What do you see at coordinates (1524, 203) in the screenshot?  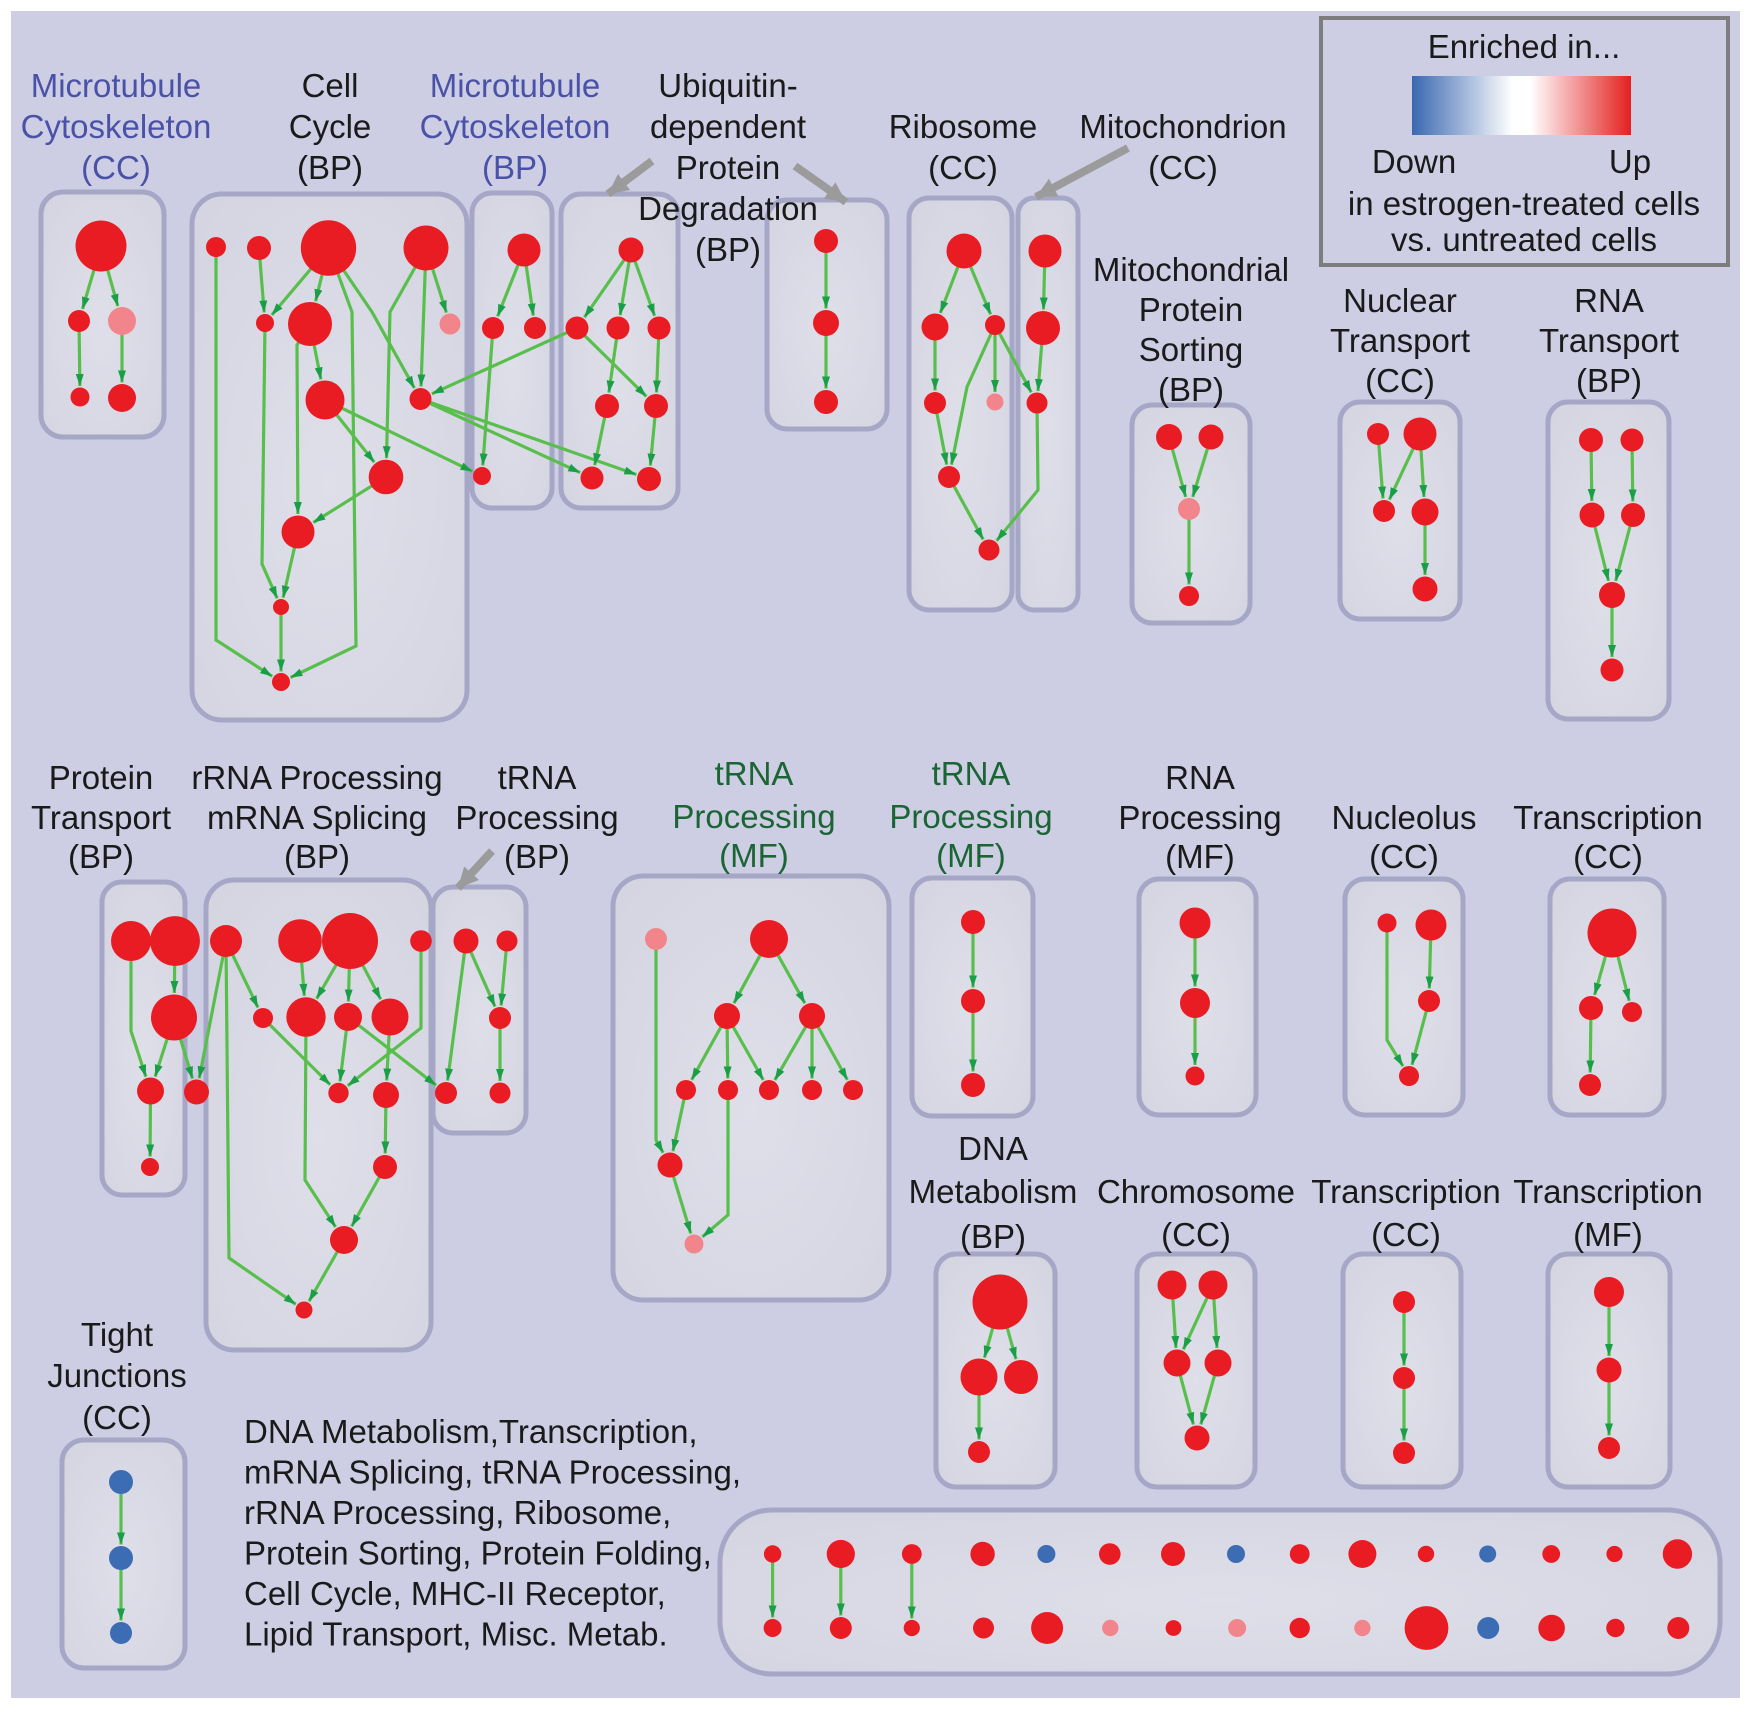 I see `svg-text: in estrogen-treated cells` at bounding box center [1524, 203].